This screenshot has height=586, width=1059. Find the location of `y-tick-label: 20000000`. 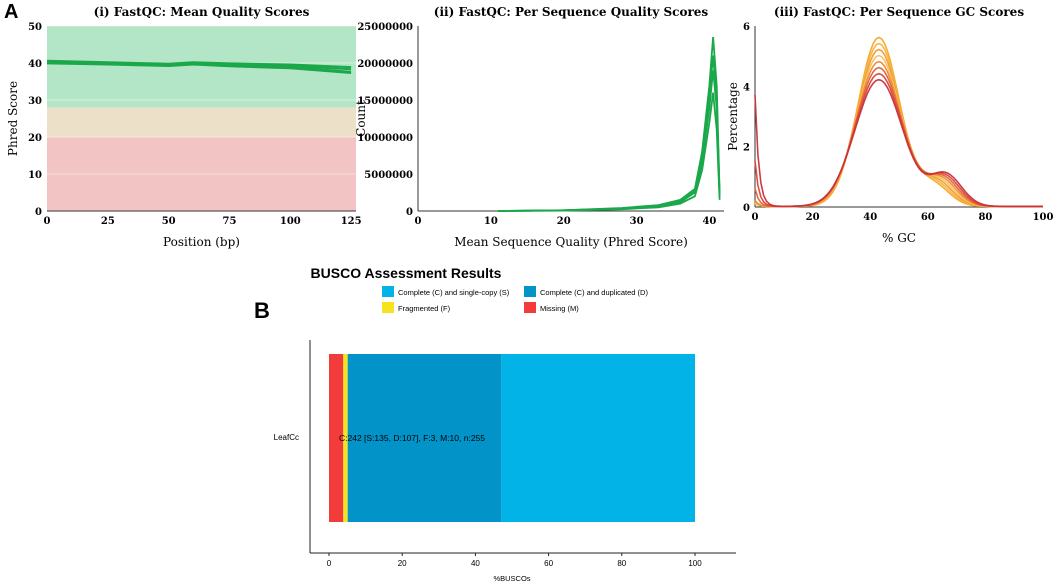

y-tick-label: 20000000 is located at coordinates (385, 64).